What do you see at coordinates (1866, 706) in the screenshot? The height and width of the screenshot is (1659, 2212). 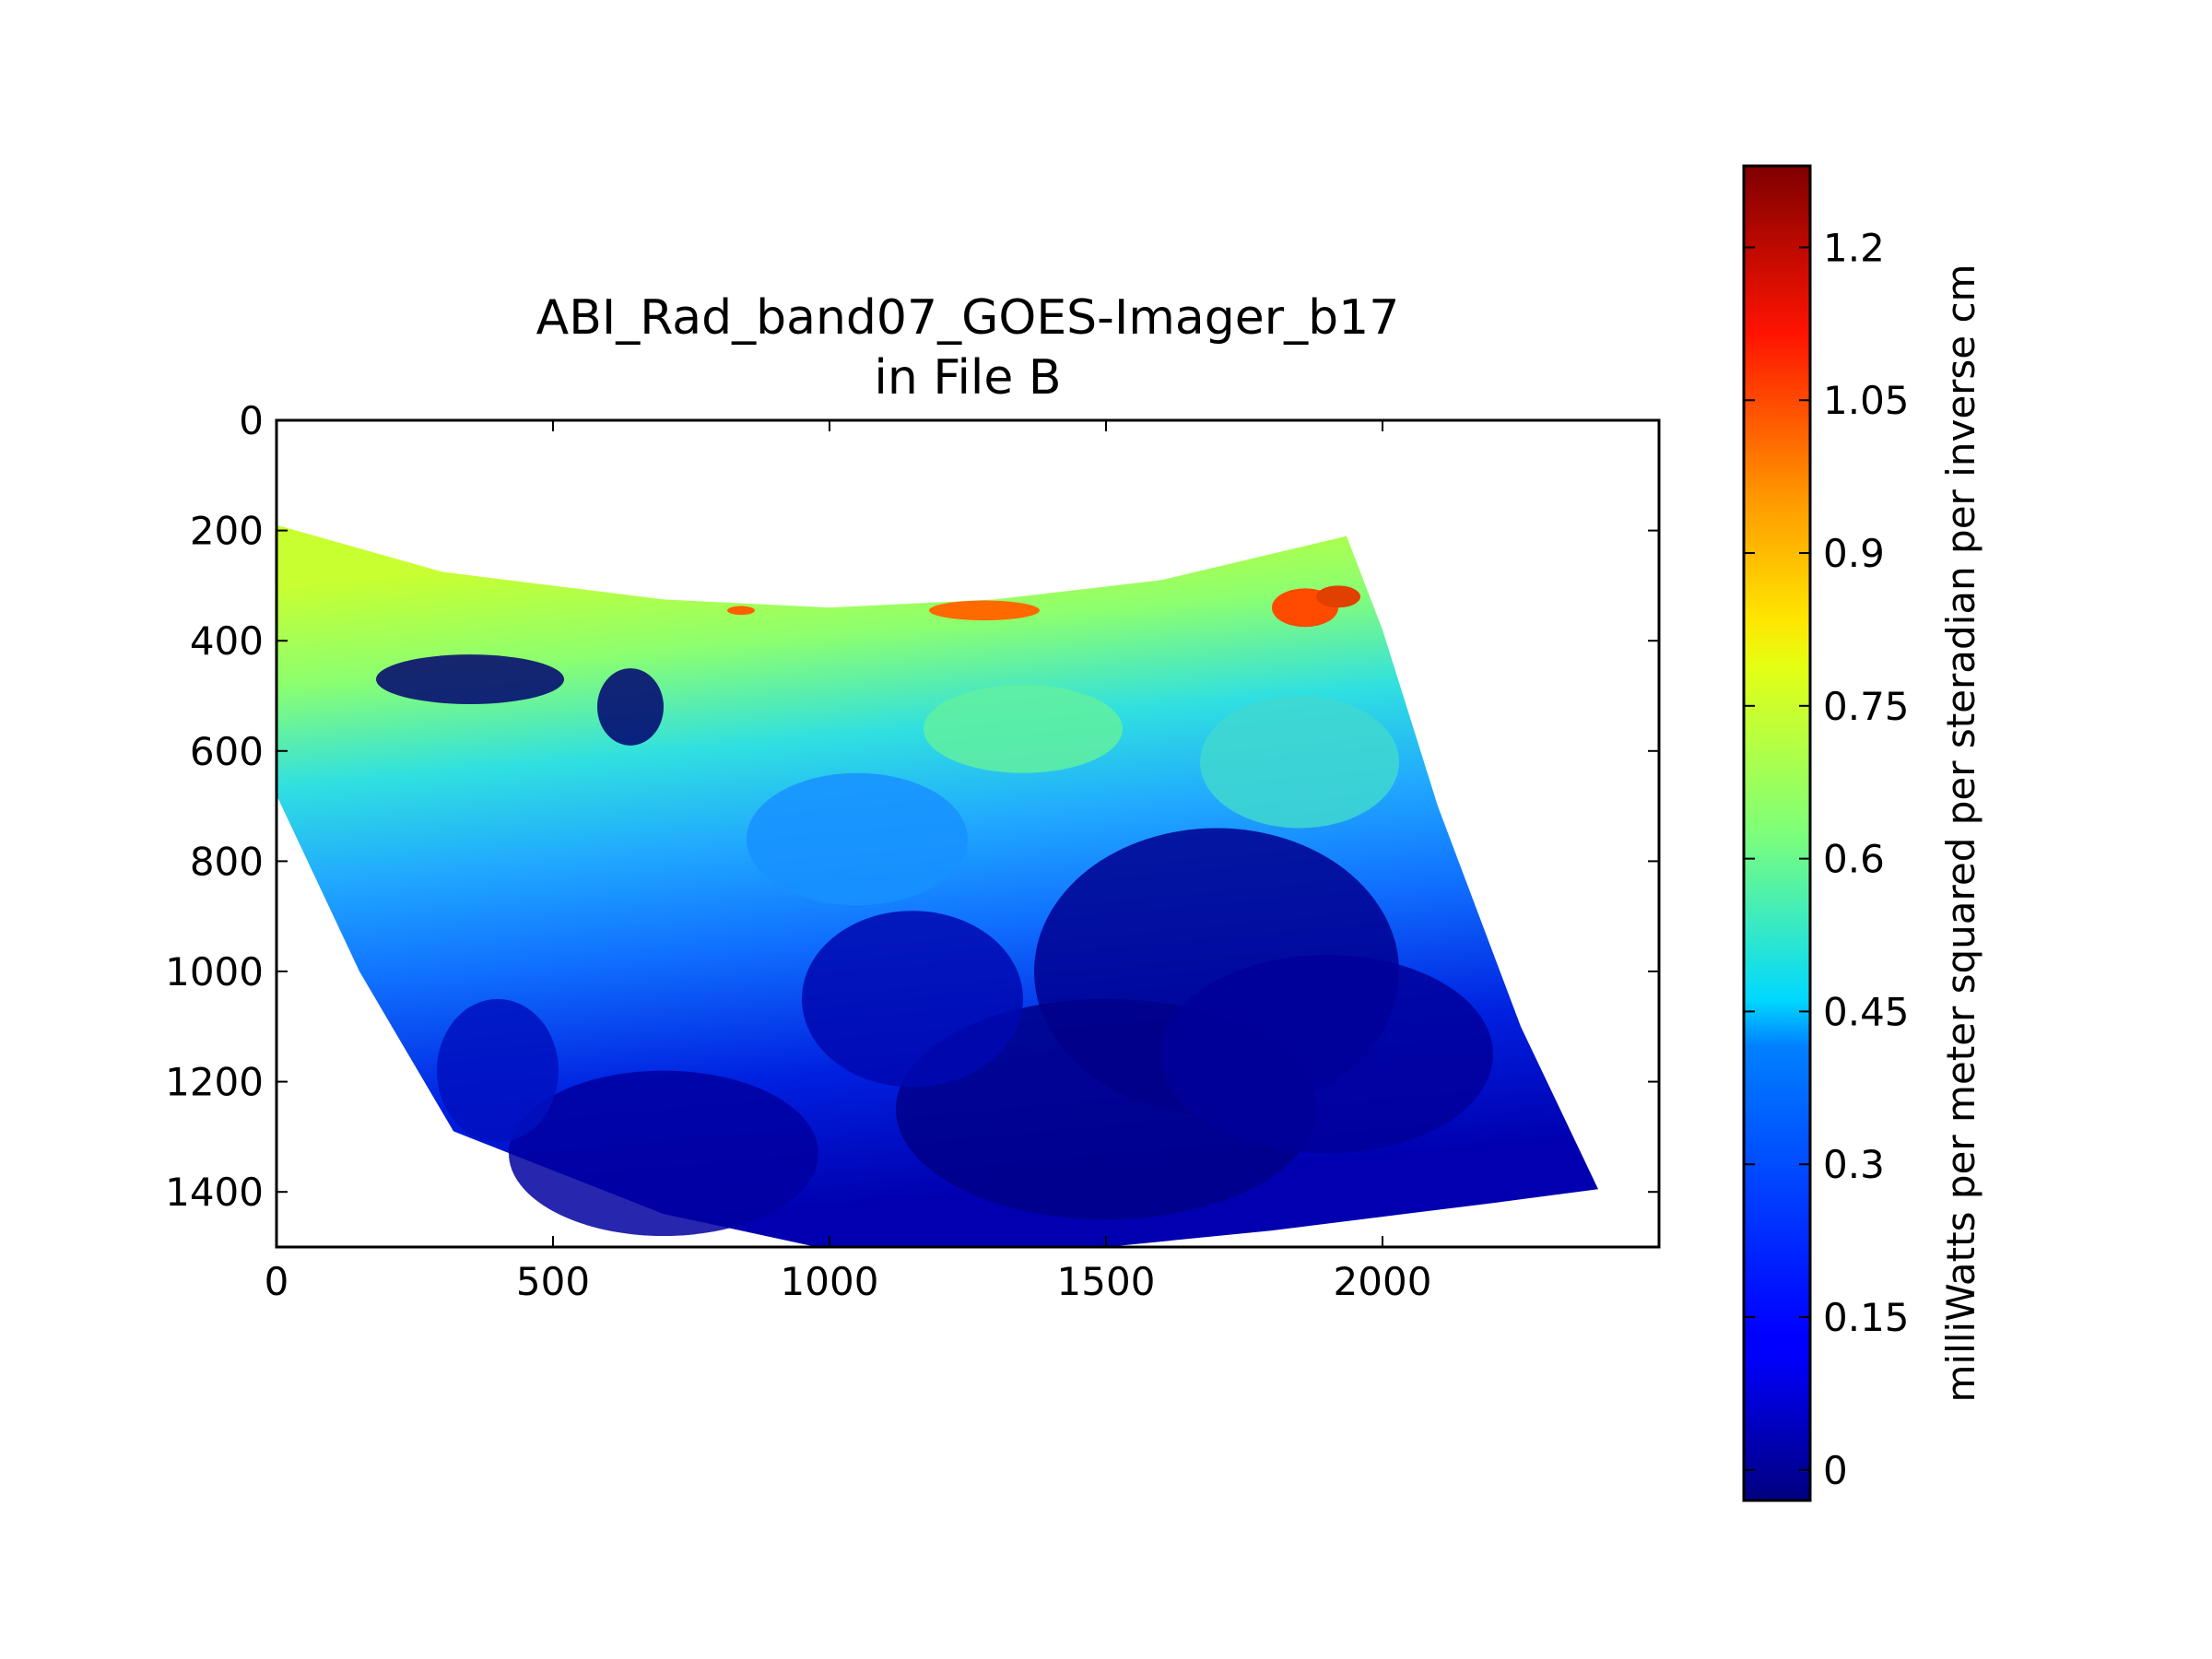 I see `colorbar-tick-label: 0.75` at bounding box center [1866, 706].